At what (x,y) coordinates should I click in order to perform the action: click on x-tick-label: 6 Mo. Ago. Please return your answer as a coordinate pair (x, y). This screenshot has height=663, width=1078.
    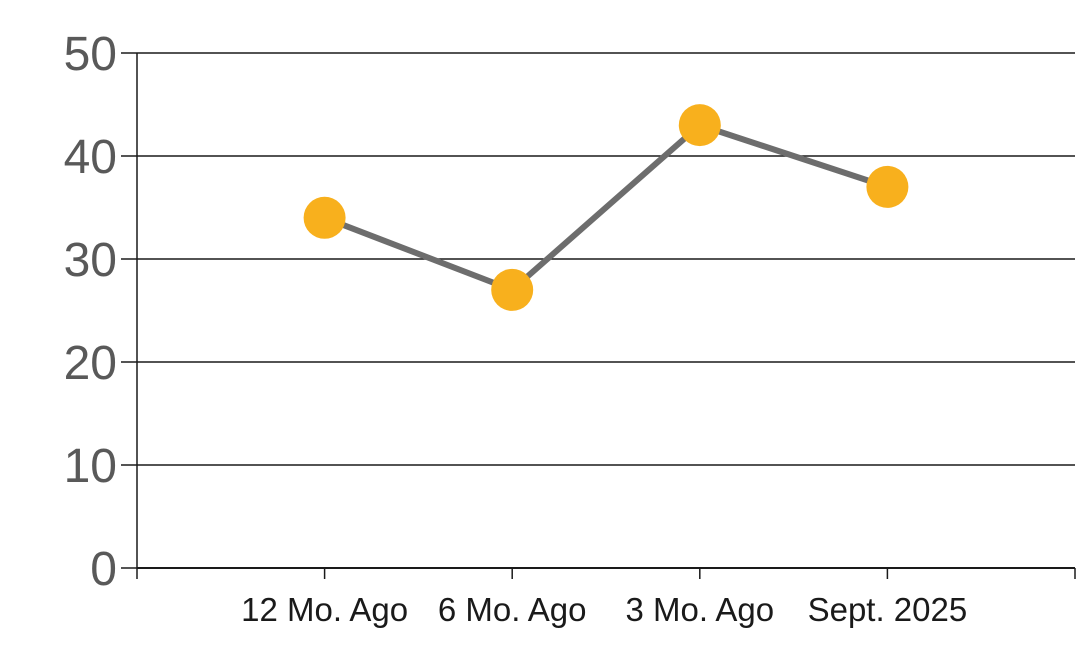
    Looking at the image, I should click on (512, 609).